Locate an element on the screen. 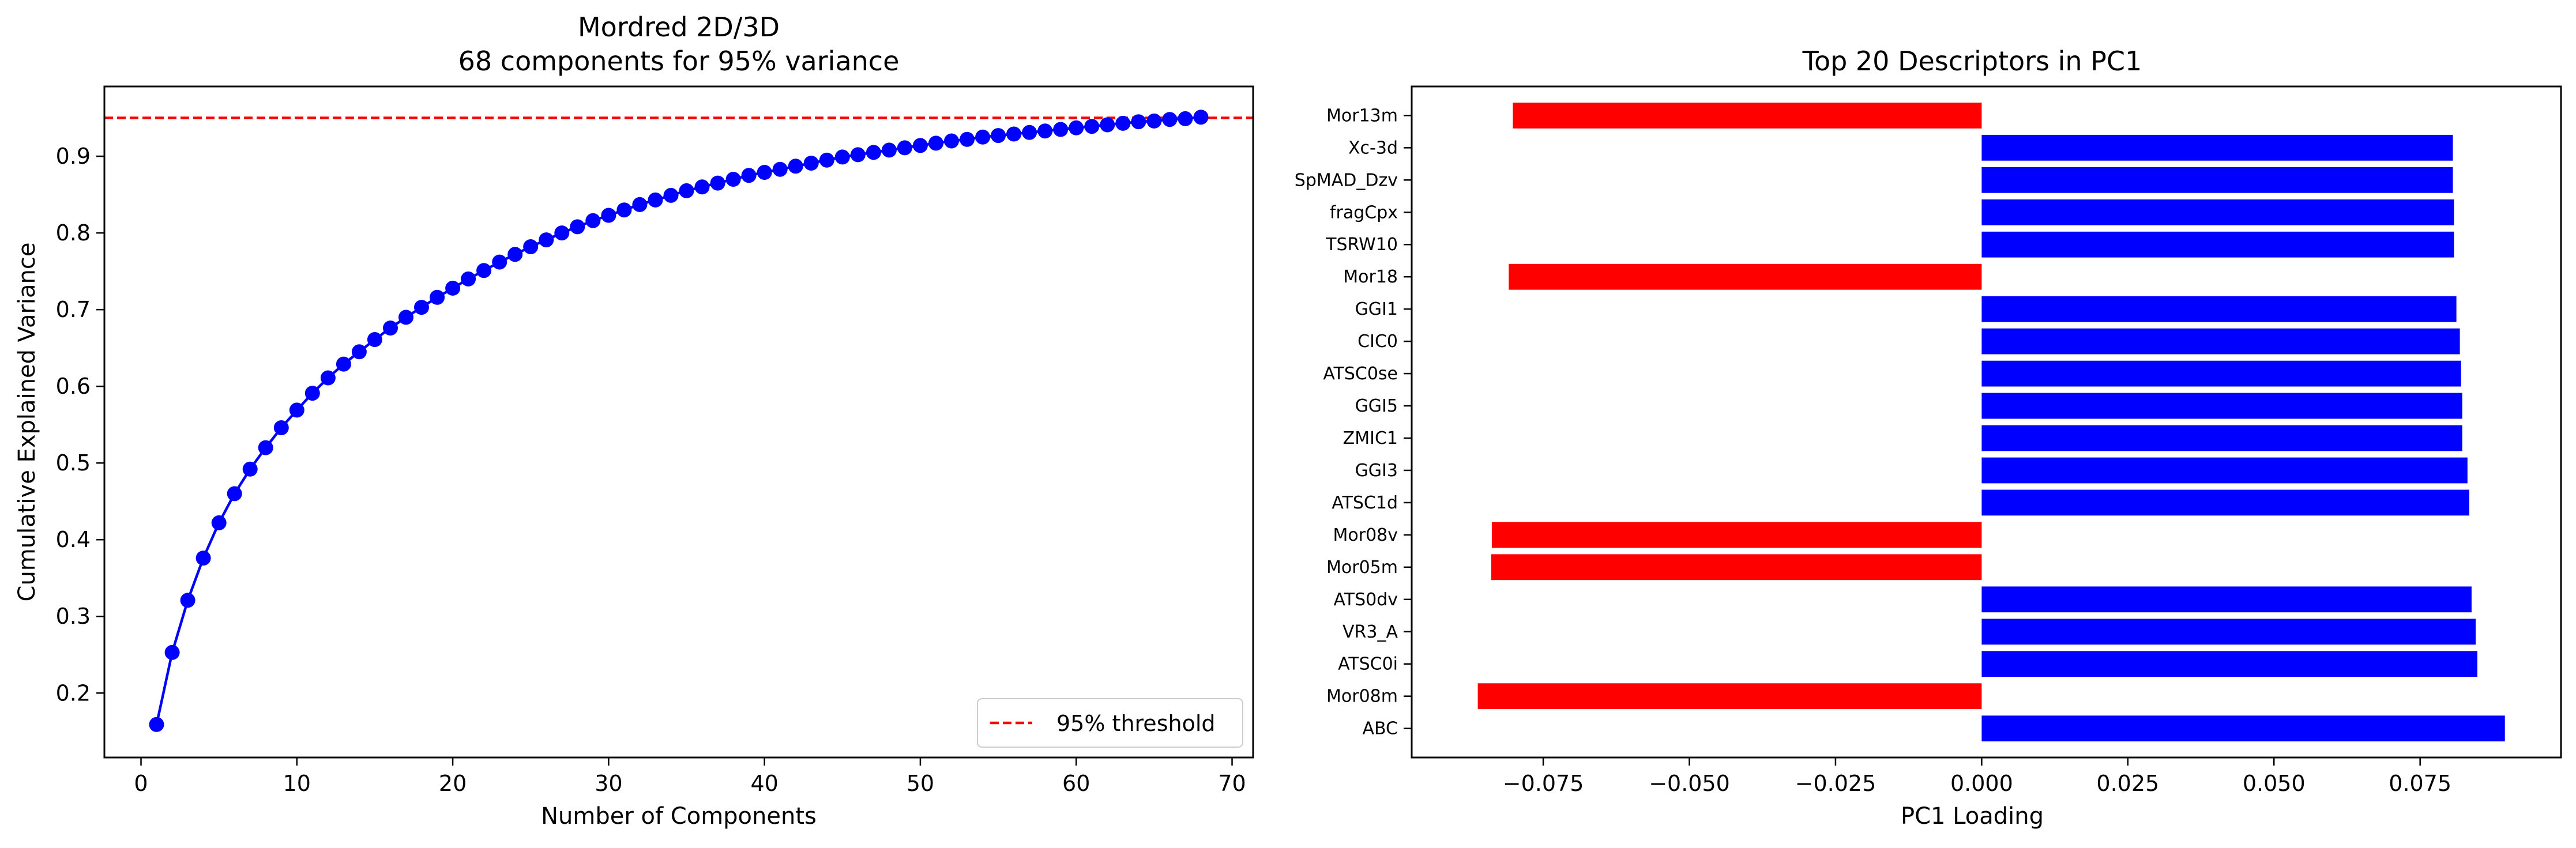  category-label: Mor13m is located at coordinates (1362, 116).